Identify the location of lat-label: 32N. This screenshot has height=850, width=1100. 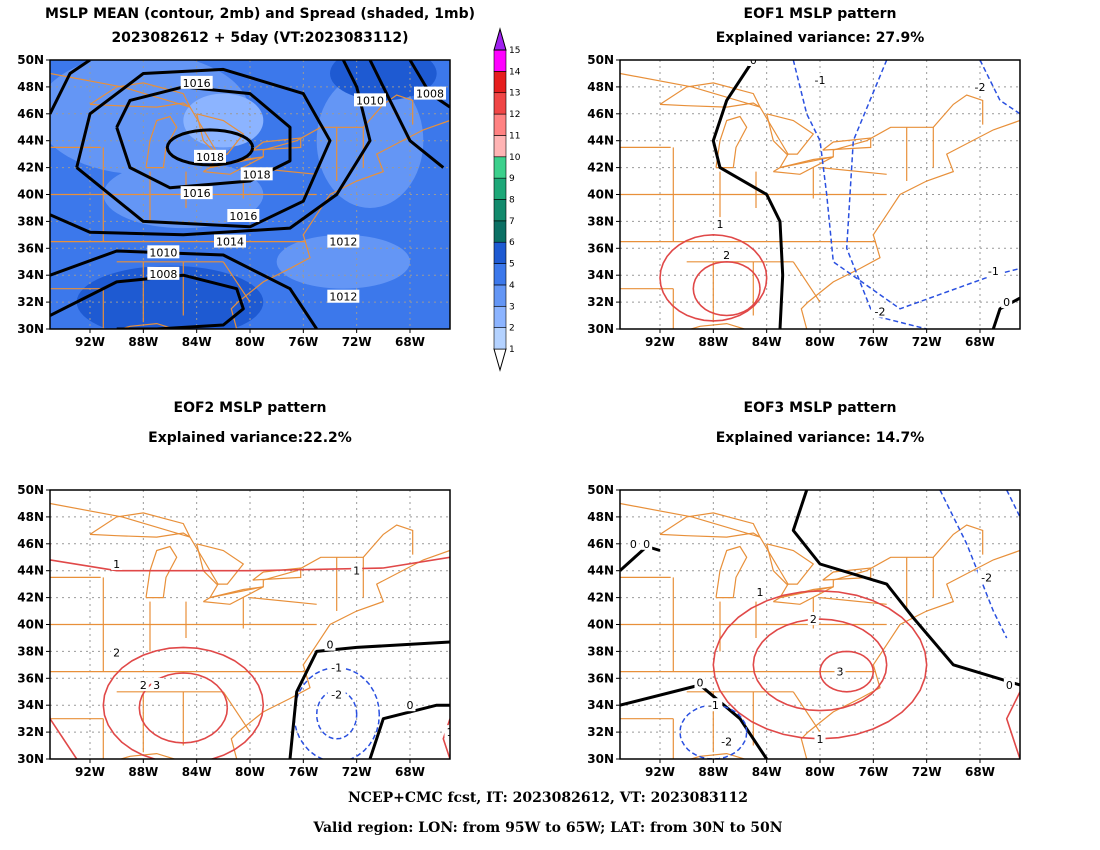
(30, 732).